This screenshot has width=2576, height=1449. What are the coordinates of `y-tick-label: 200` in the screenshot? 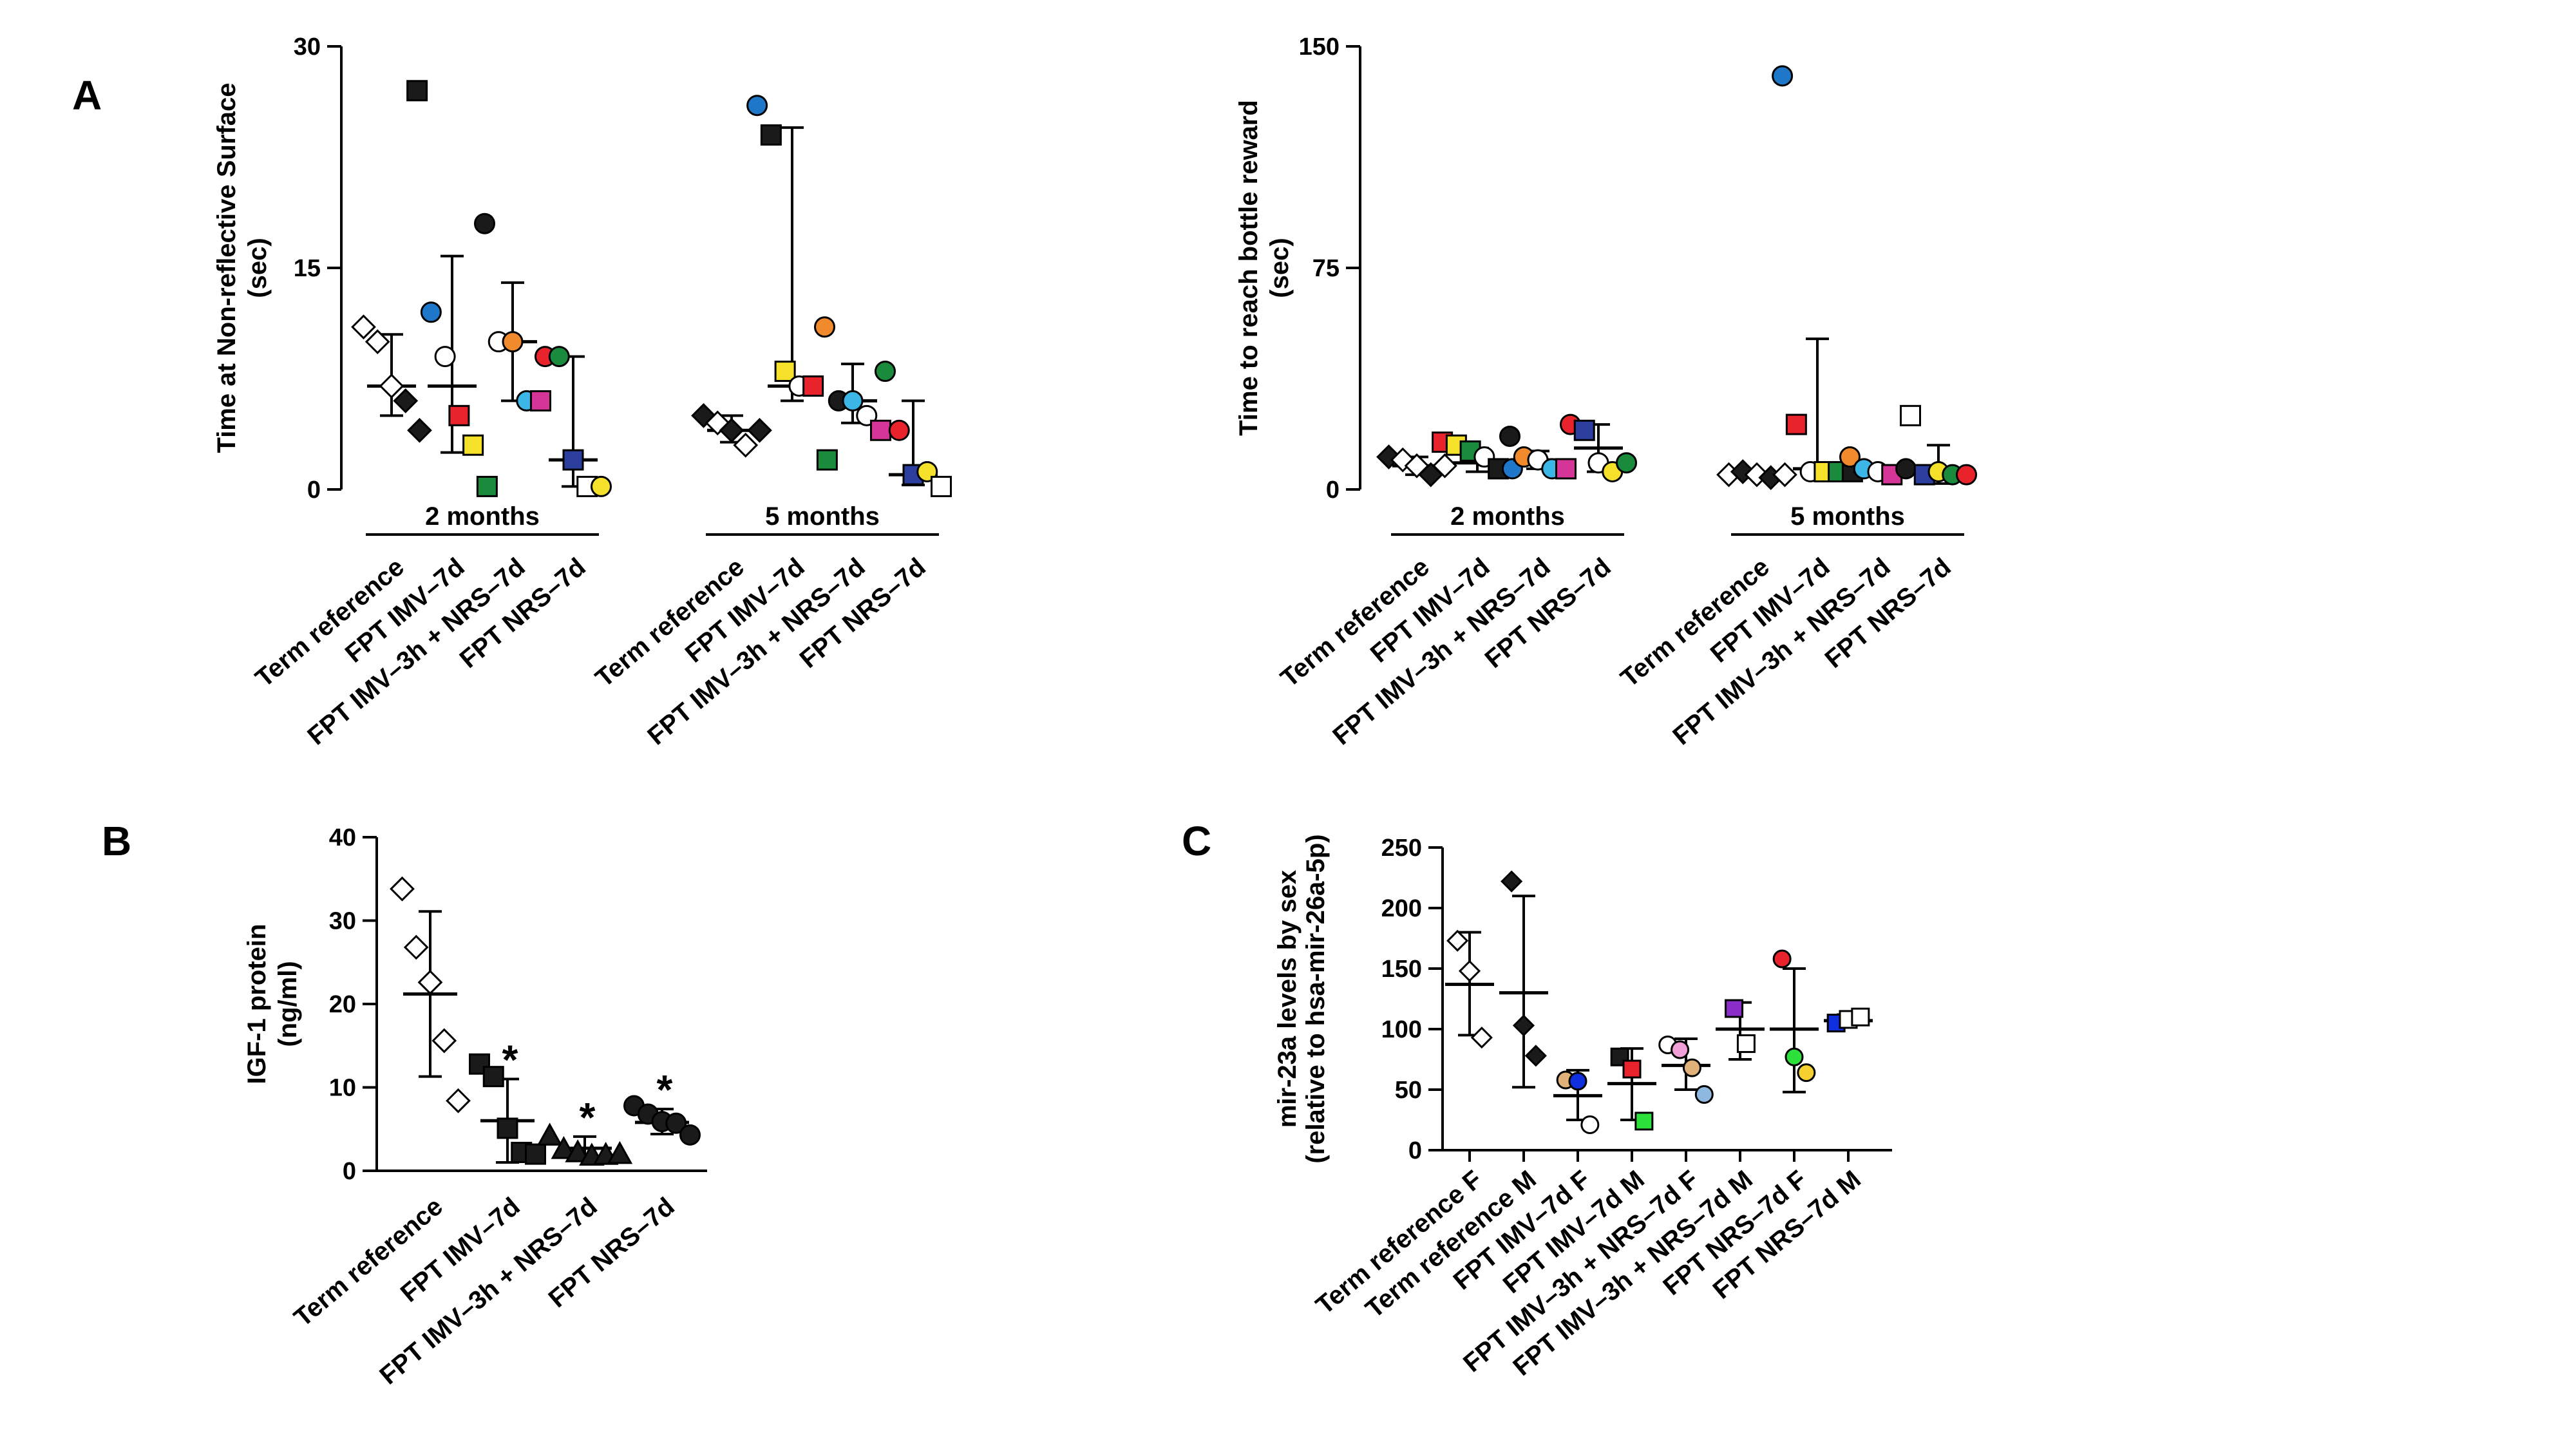 It's located at (1401, 909).